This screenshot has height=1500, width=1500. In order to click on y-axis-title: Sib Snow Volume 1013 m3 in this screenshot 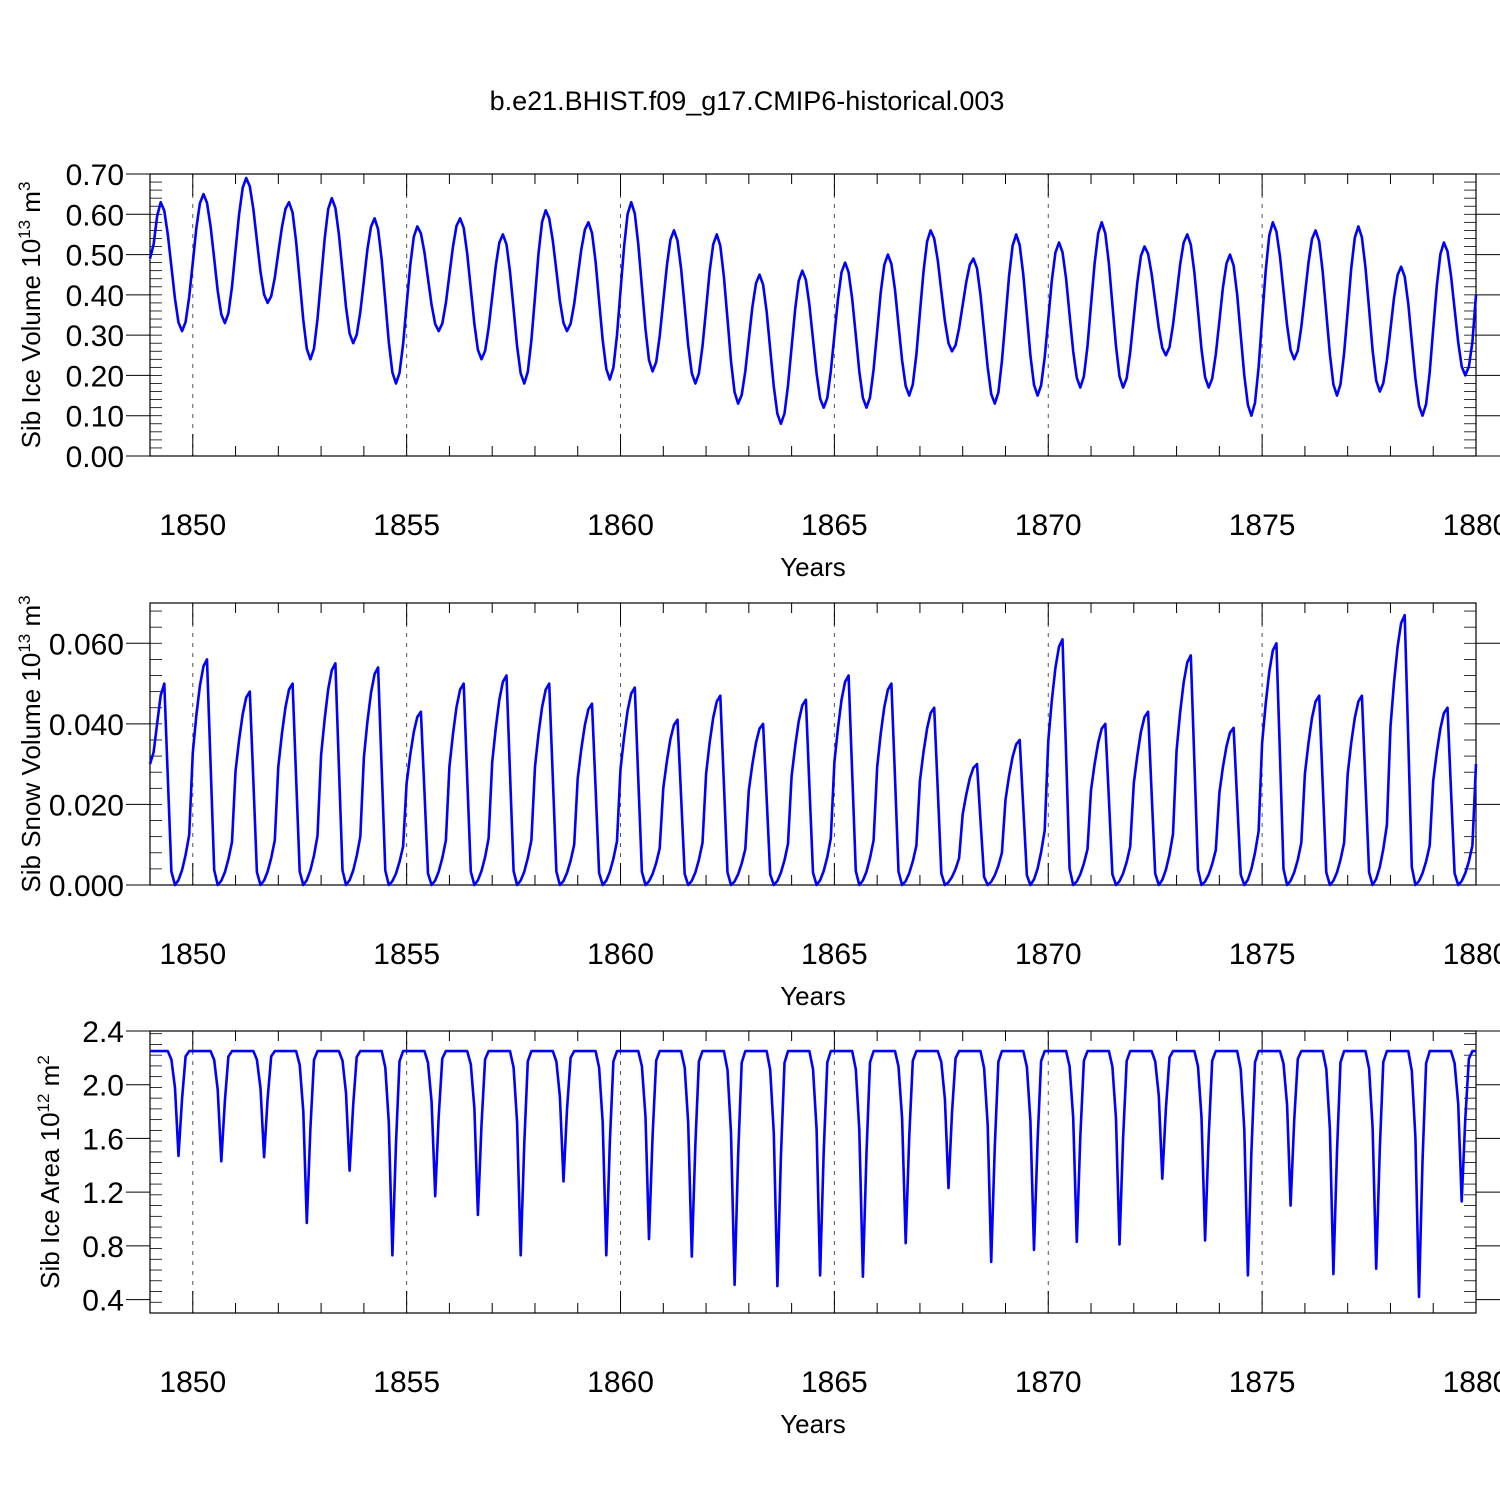, I will do `click(30, 743)`.